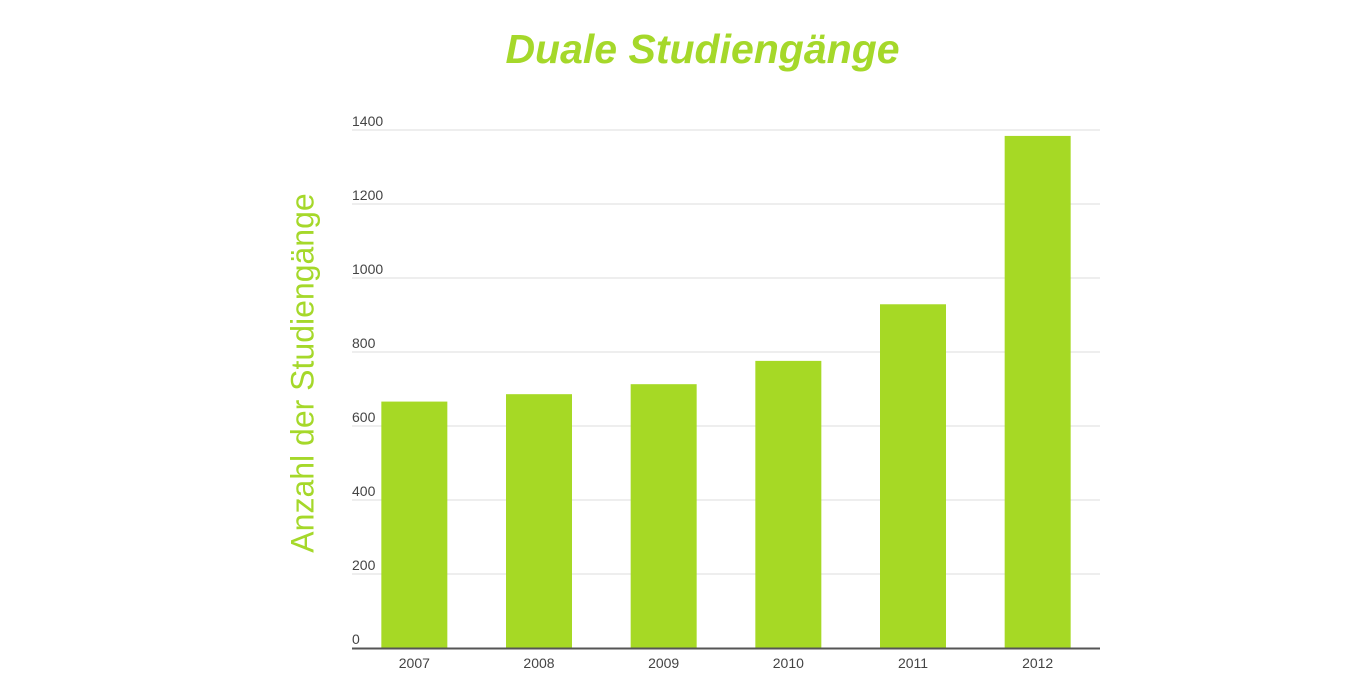 The height and width of the screenshot is (694, 1363). What do you see at coordinates (663, 516) in the screenshot?
I see `bar-2009` at bounding box center [663, 516].